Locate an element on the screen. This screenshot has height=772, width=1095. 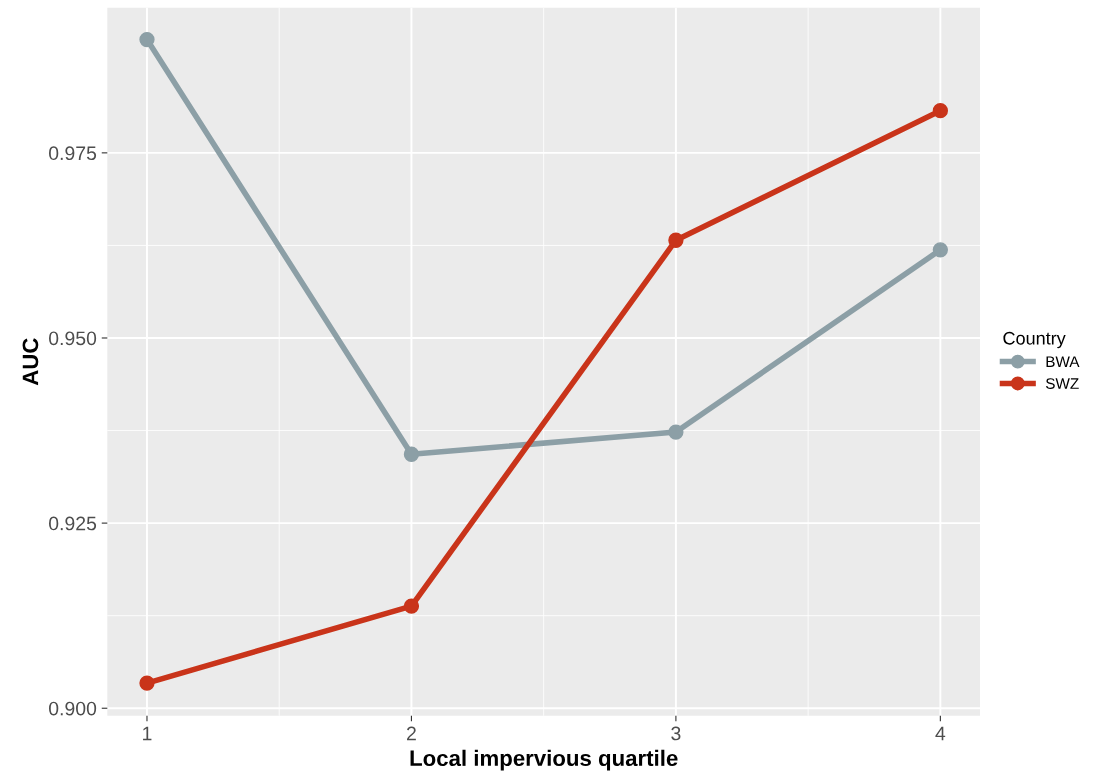
y-tick-label: 0.900 is located at coordinates (73, 708).